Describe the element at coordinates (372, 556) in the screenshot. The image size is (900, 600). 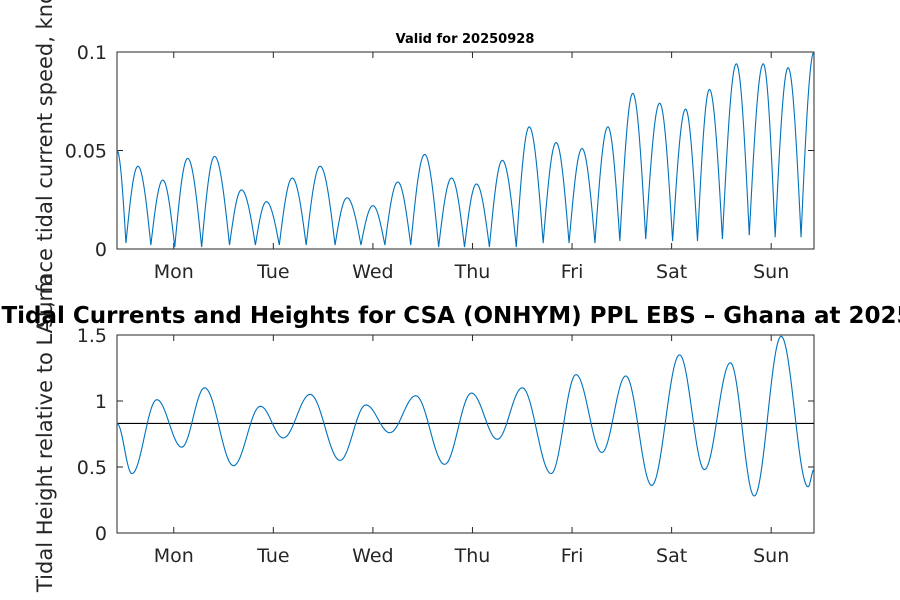
I see `height-x-tick-label: Wed` at that location.